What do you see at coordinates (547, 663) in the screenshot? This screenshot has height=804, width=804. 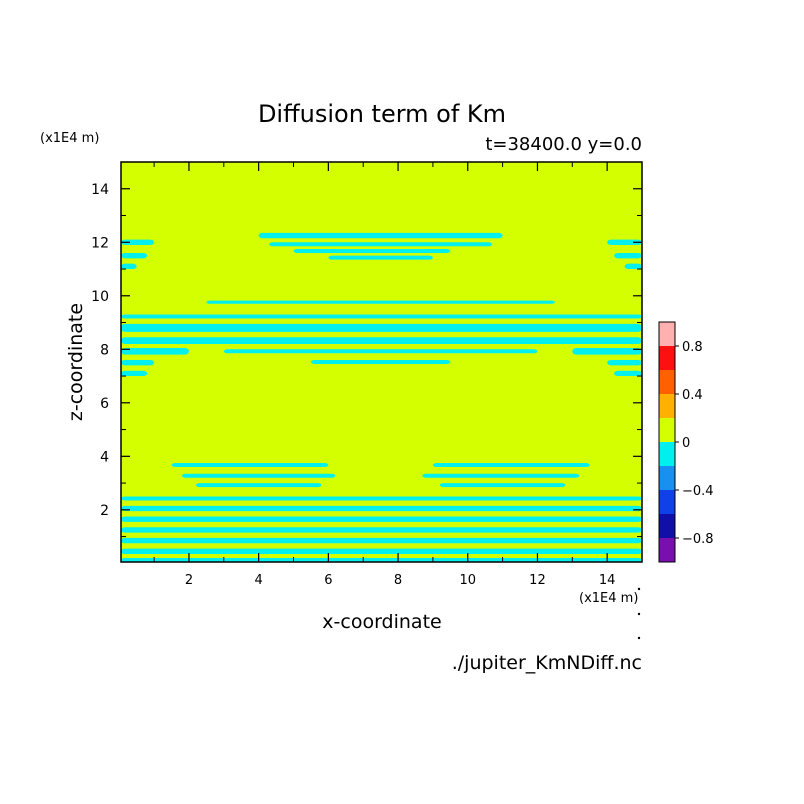 I see `source-file-label: ./jupiter_KmNDiff.nc` at bounding box center [547, 663].